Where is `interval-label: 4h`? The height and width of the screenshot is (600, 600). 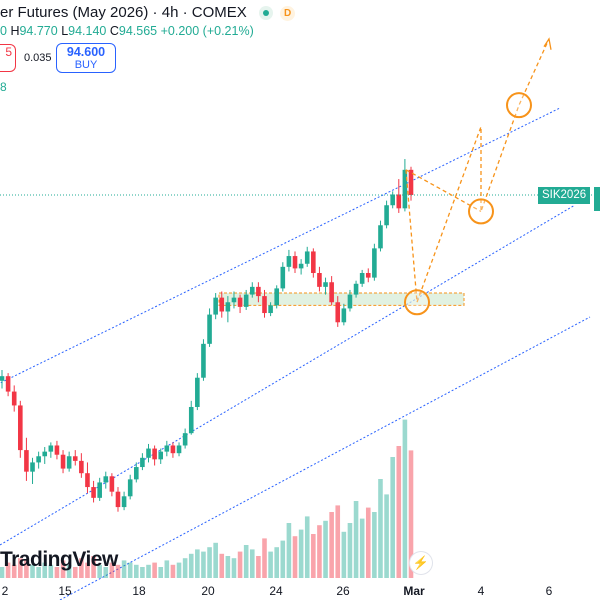 interval-label: 4h is located at coordinates (170, 12).